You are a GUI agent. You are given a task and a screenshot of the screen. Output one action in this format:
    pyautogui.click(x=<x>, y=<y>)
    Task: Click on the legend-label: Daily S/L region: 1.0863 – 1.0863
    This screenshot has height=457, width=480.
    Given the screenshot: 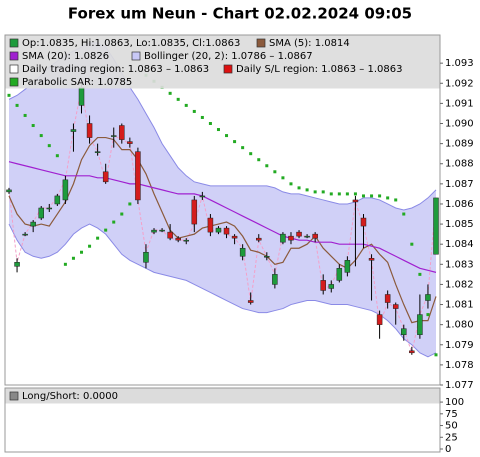 What is the action you would take?
    pyautogui.click(x=319, y=69)
    